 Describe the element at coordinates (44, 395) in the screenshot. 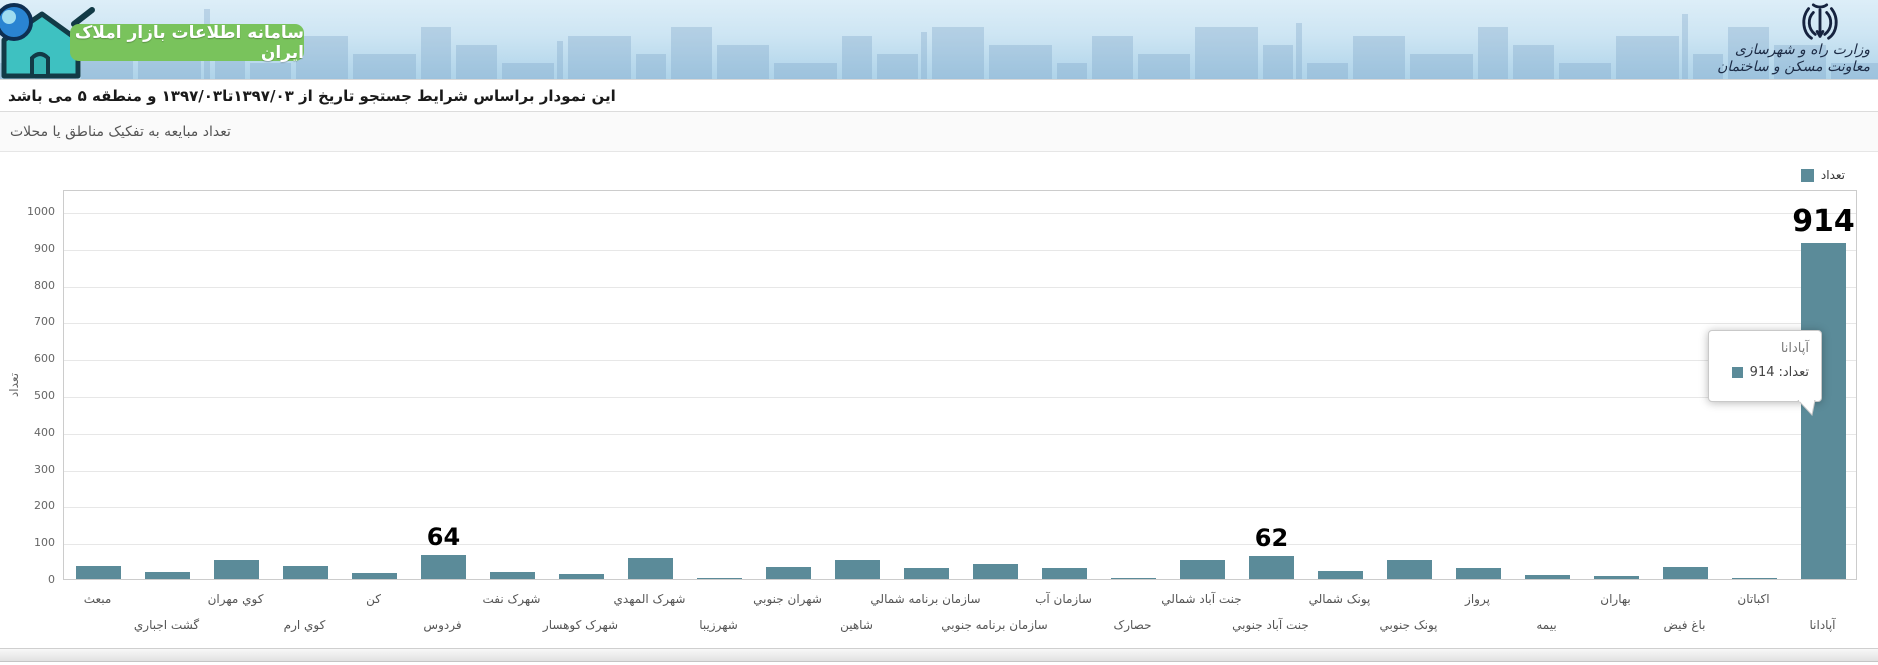

I see `y-axis-tick-label: 500` at that location.